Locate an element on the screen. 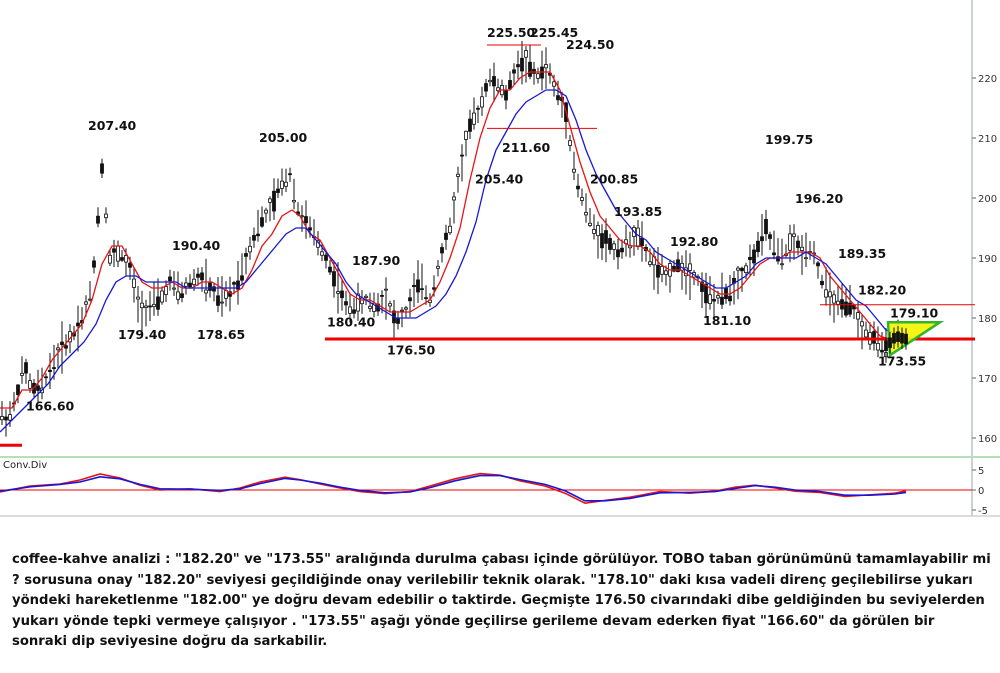  price-level-label: 196.20 is located at coordinates (819, 198).